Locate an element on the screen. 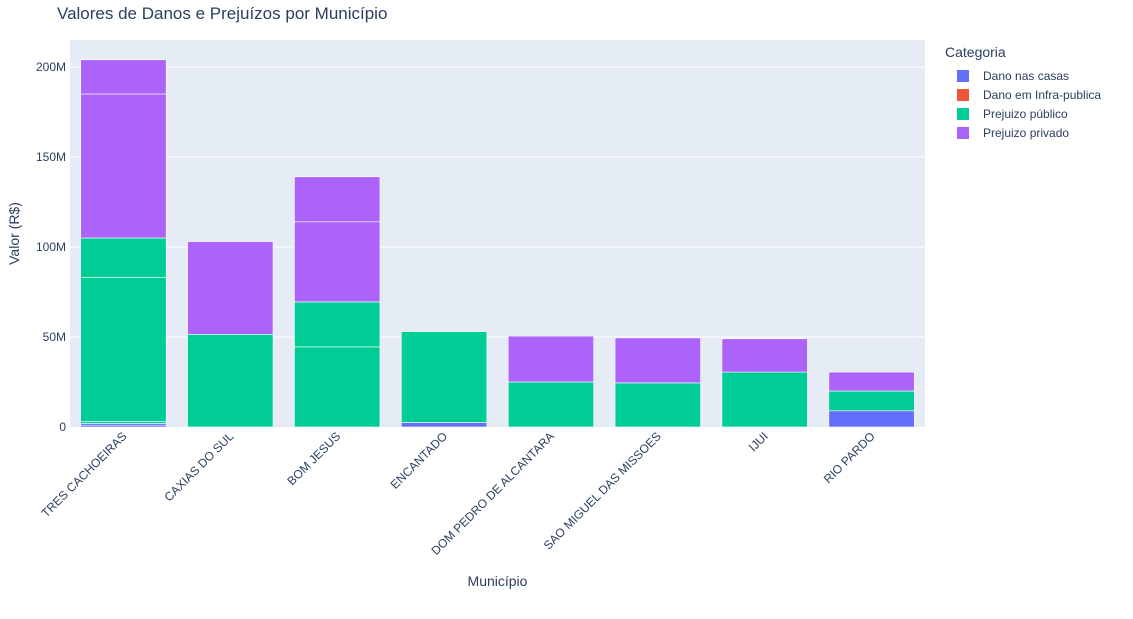 The height and width of the screenshot is (619, 1133). bar-prejuizo-privado-ijui is located at coordinates (764, 355).